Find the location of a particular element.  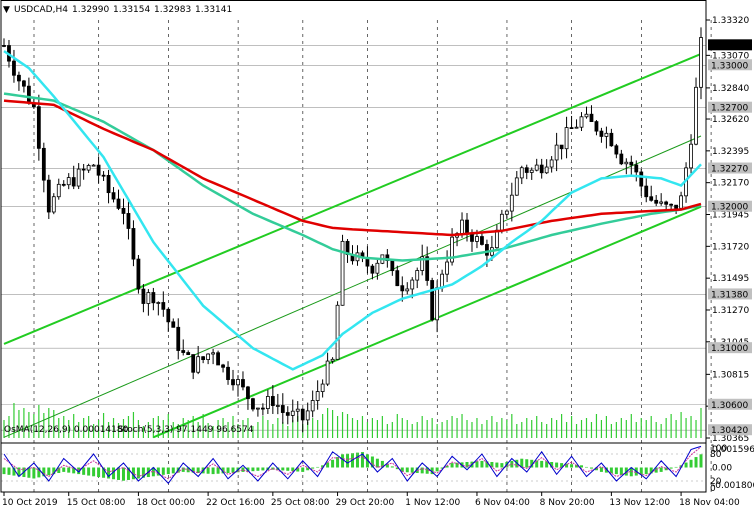

date-tick-label: 22 Oct 16:00 is located at coordinates (235, 503).